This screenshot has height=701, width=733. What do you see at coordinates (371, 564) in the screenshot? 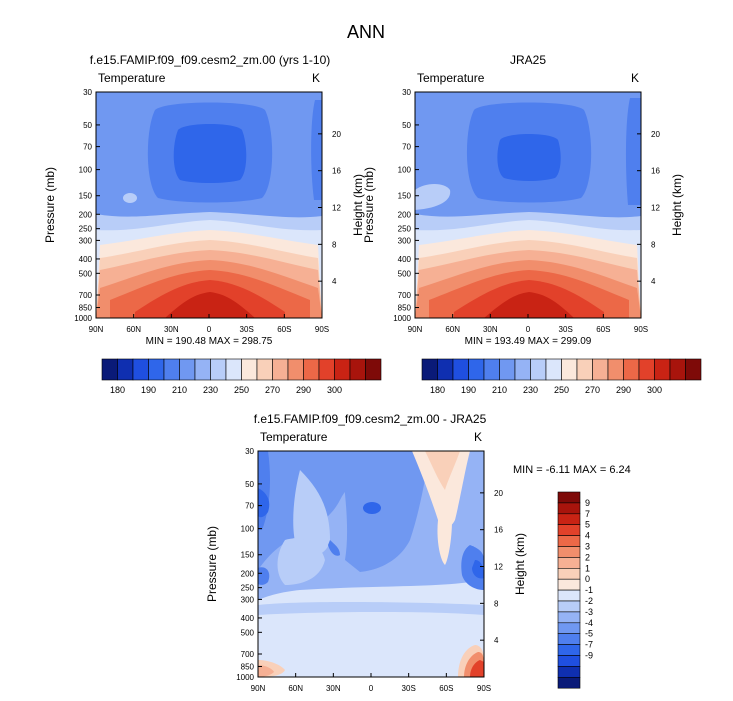
I see `panel-diff-contours` at bounding box center [371, 564].